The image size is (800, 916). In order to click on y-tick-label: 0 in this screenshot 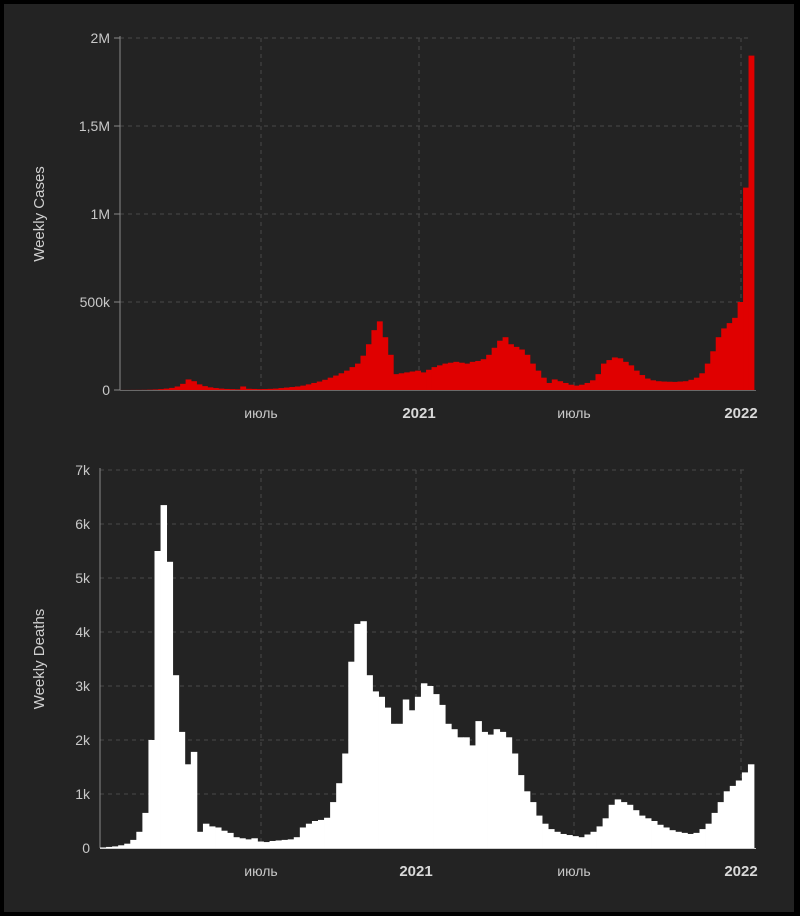, I will do `click(86, 848)`.